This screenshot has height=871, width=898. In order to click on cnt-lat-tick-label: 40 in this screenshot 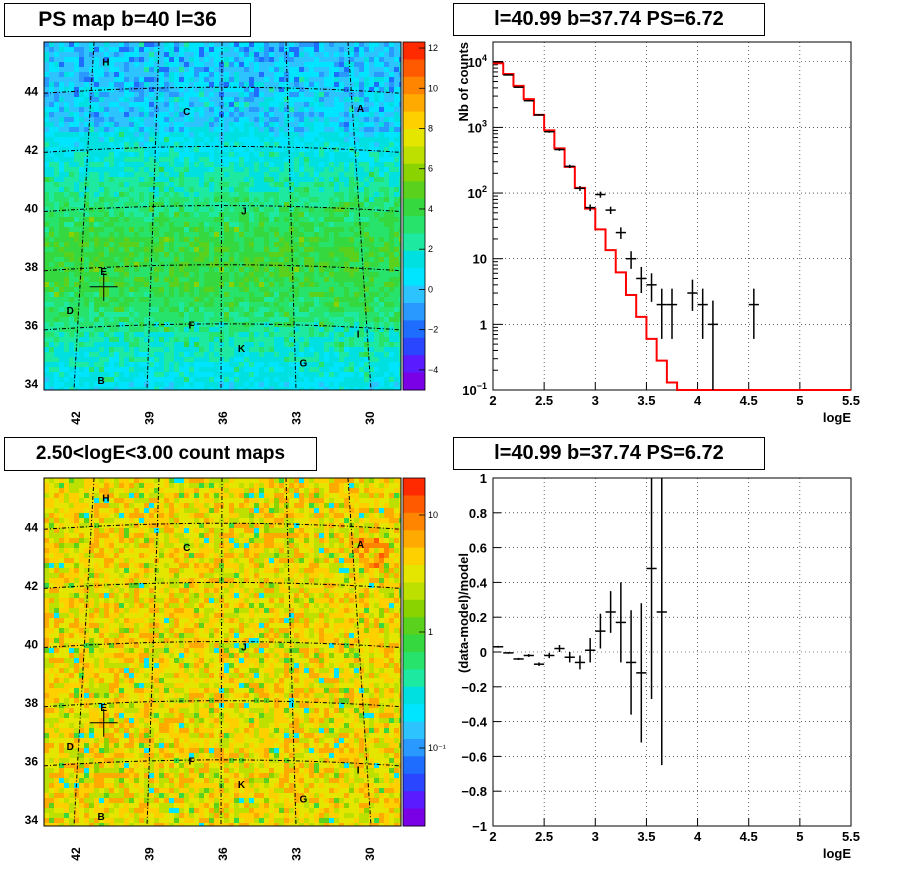, I will do `click(32, 645)`.